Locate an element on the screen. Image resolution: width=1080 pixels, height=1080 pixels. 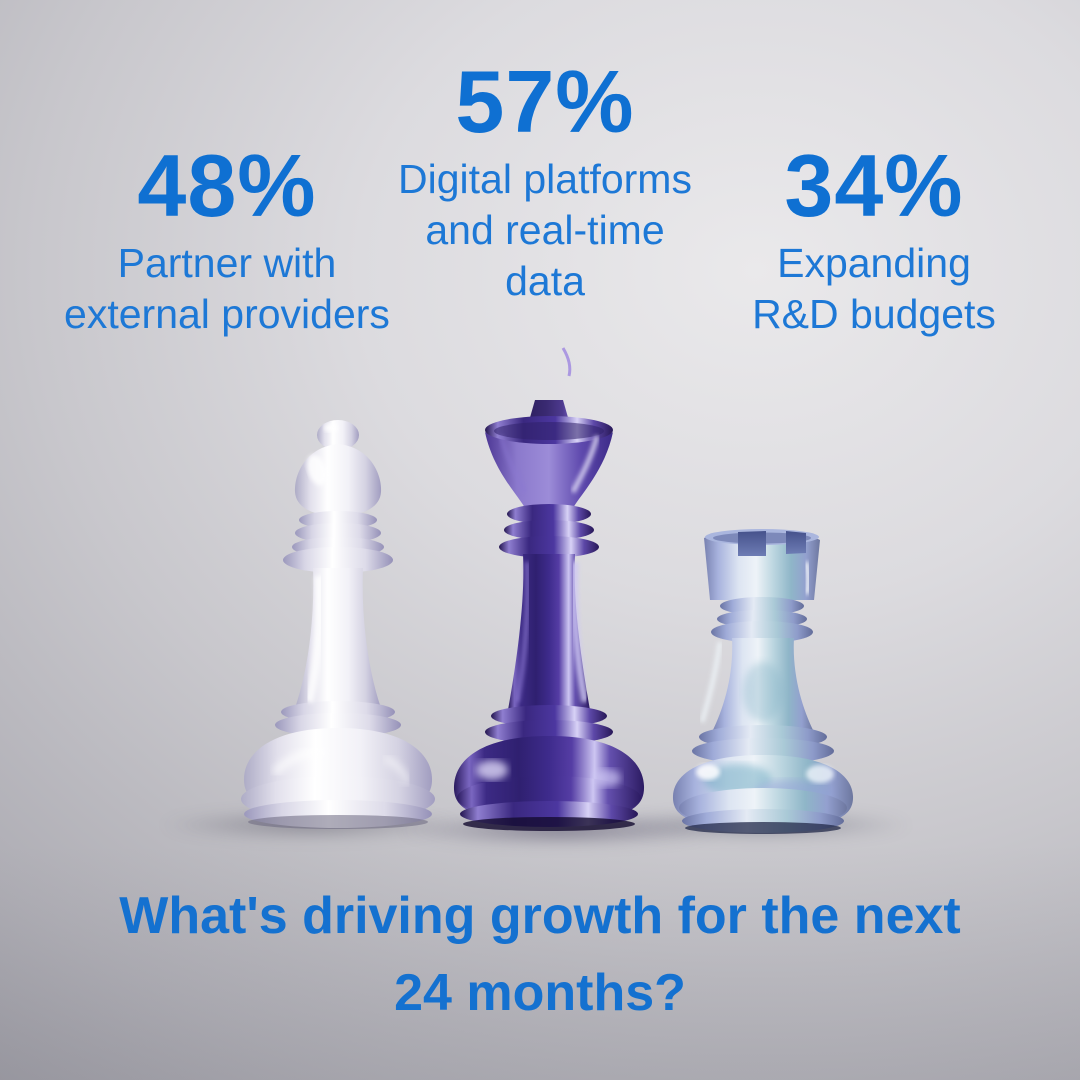
stat-rd-budgets: 34% Expanding R&D budgets is located at coordinates (874, 241).